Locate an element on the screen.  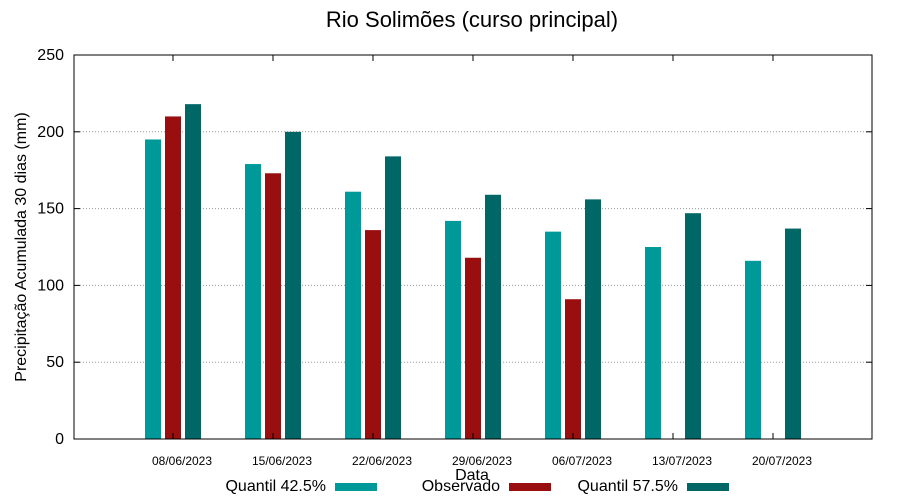
x-axis-label: Data is located at coordinates (472, 475).